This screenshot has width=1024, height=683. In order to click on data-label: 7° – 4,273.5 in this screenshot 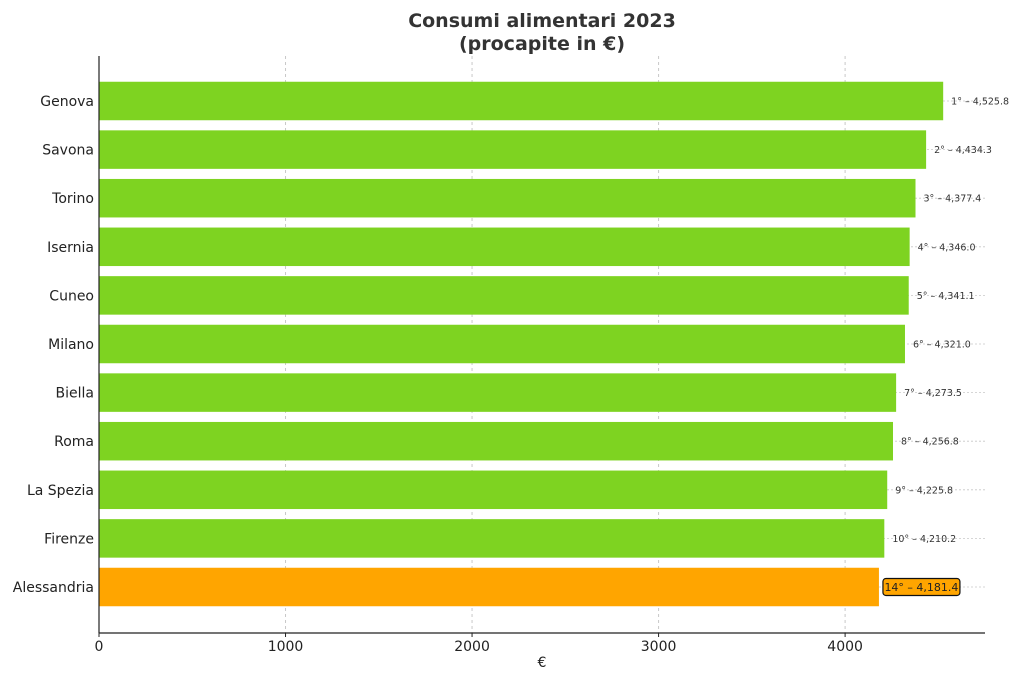, I will do `click(933, 393)`.